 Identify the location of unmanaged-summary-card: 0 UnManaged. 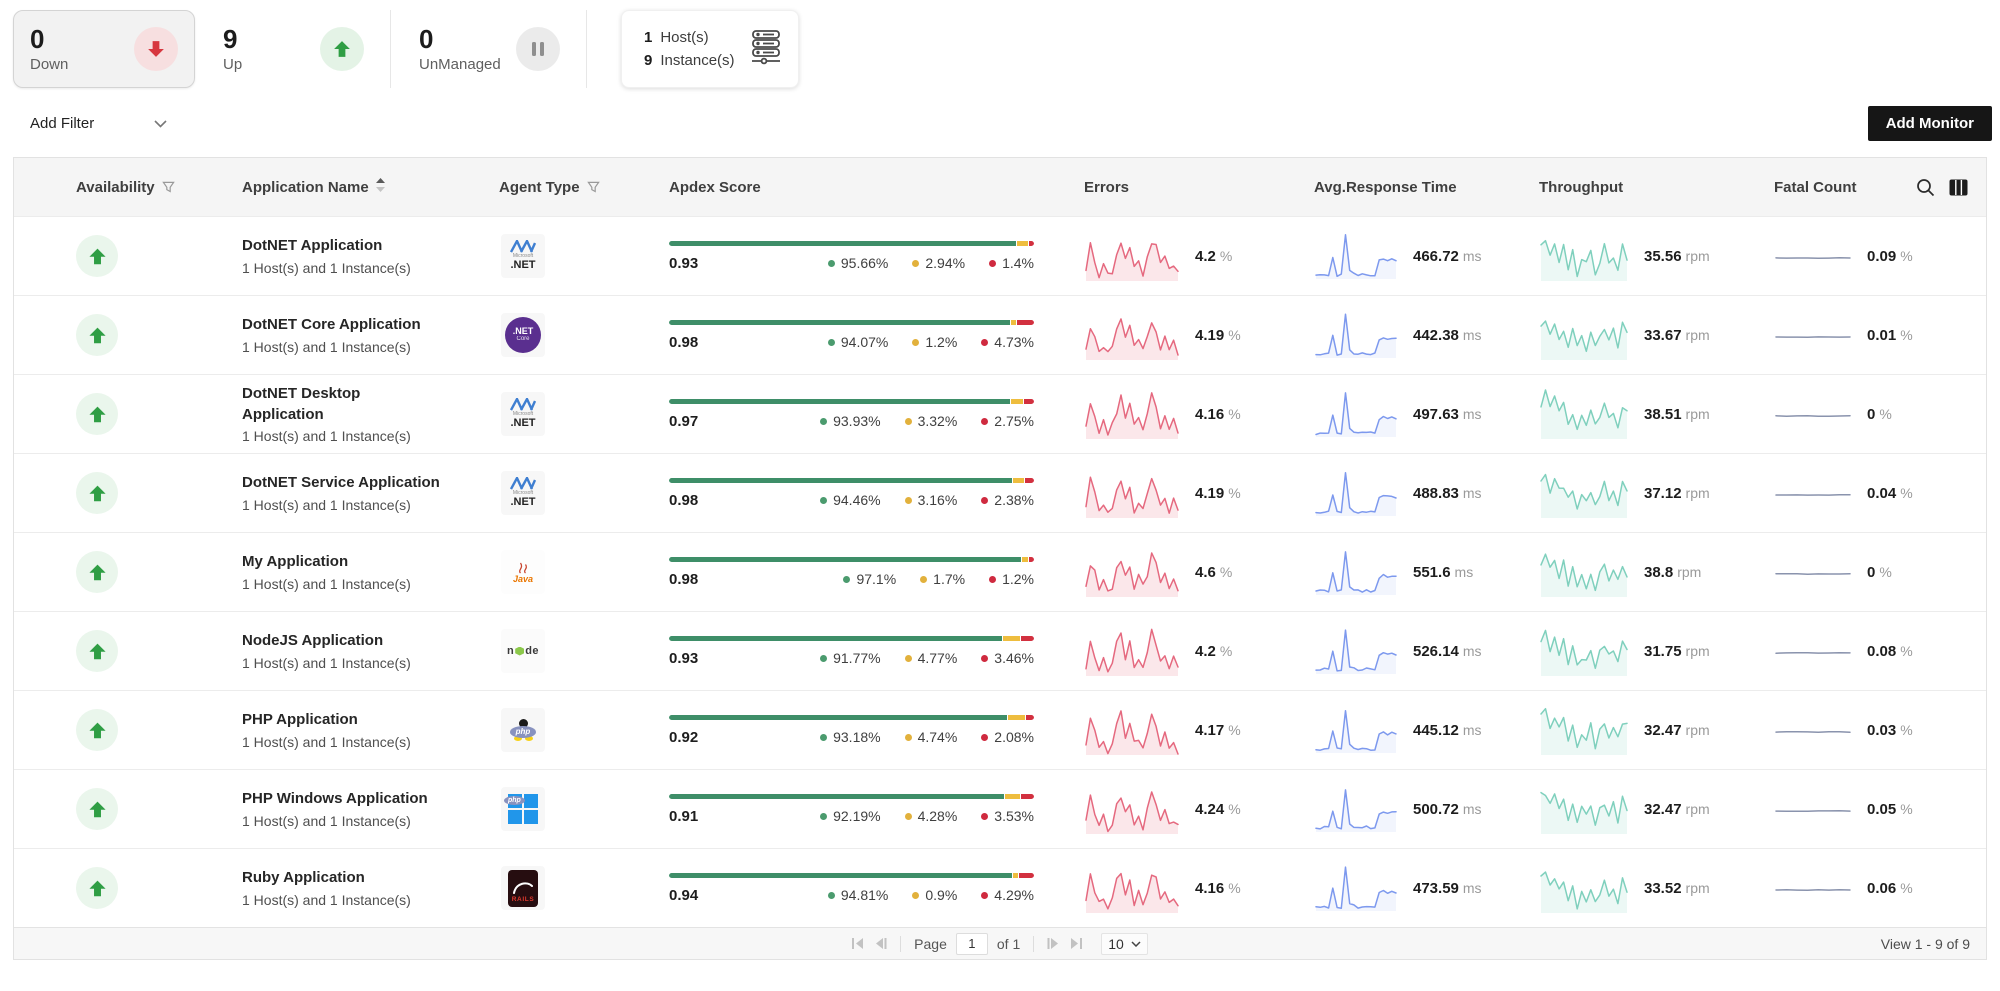
(489, 49).